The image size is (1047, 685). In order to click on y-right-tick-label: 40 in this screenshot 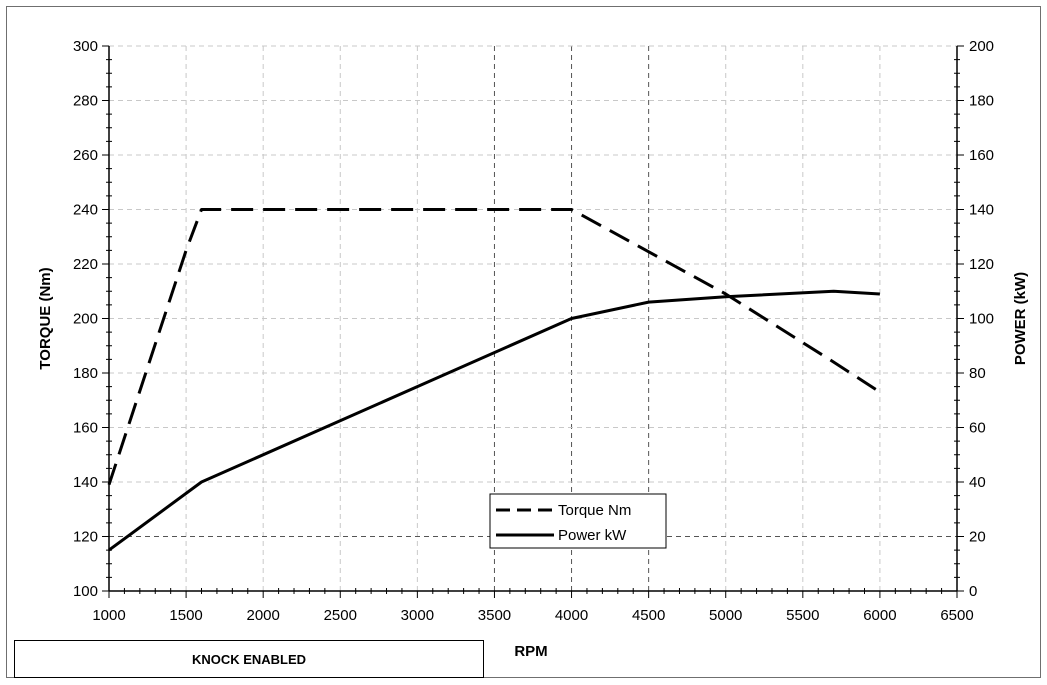, I will do `click(977, 482)`.